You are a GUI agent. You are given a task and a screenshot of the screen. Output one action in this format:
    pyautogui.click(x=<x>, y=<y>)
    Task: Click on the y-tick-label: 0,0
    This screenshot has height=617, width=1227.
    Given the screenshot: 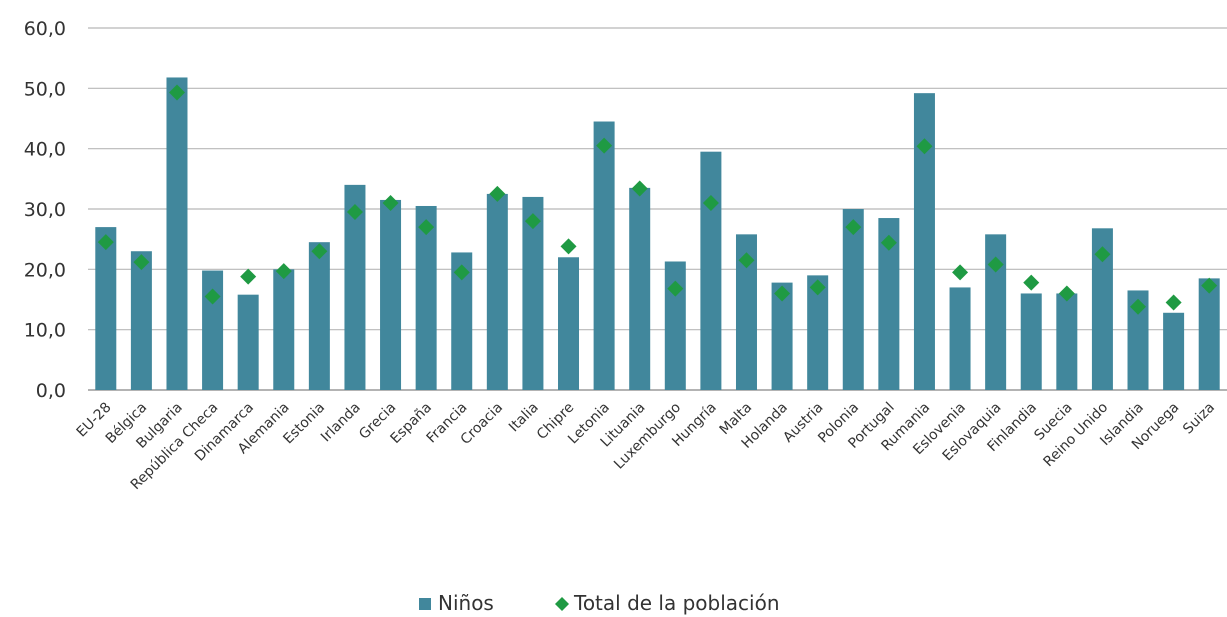 What is the action you would take?
    pyautogui.click(x=51, y=391)
    